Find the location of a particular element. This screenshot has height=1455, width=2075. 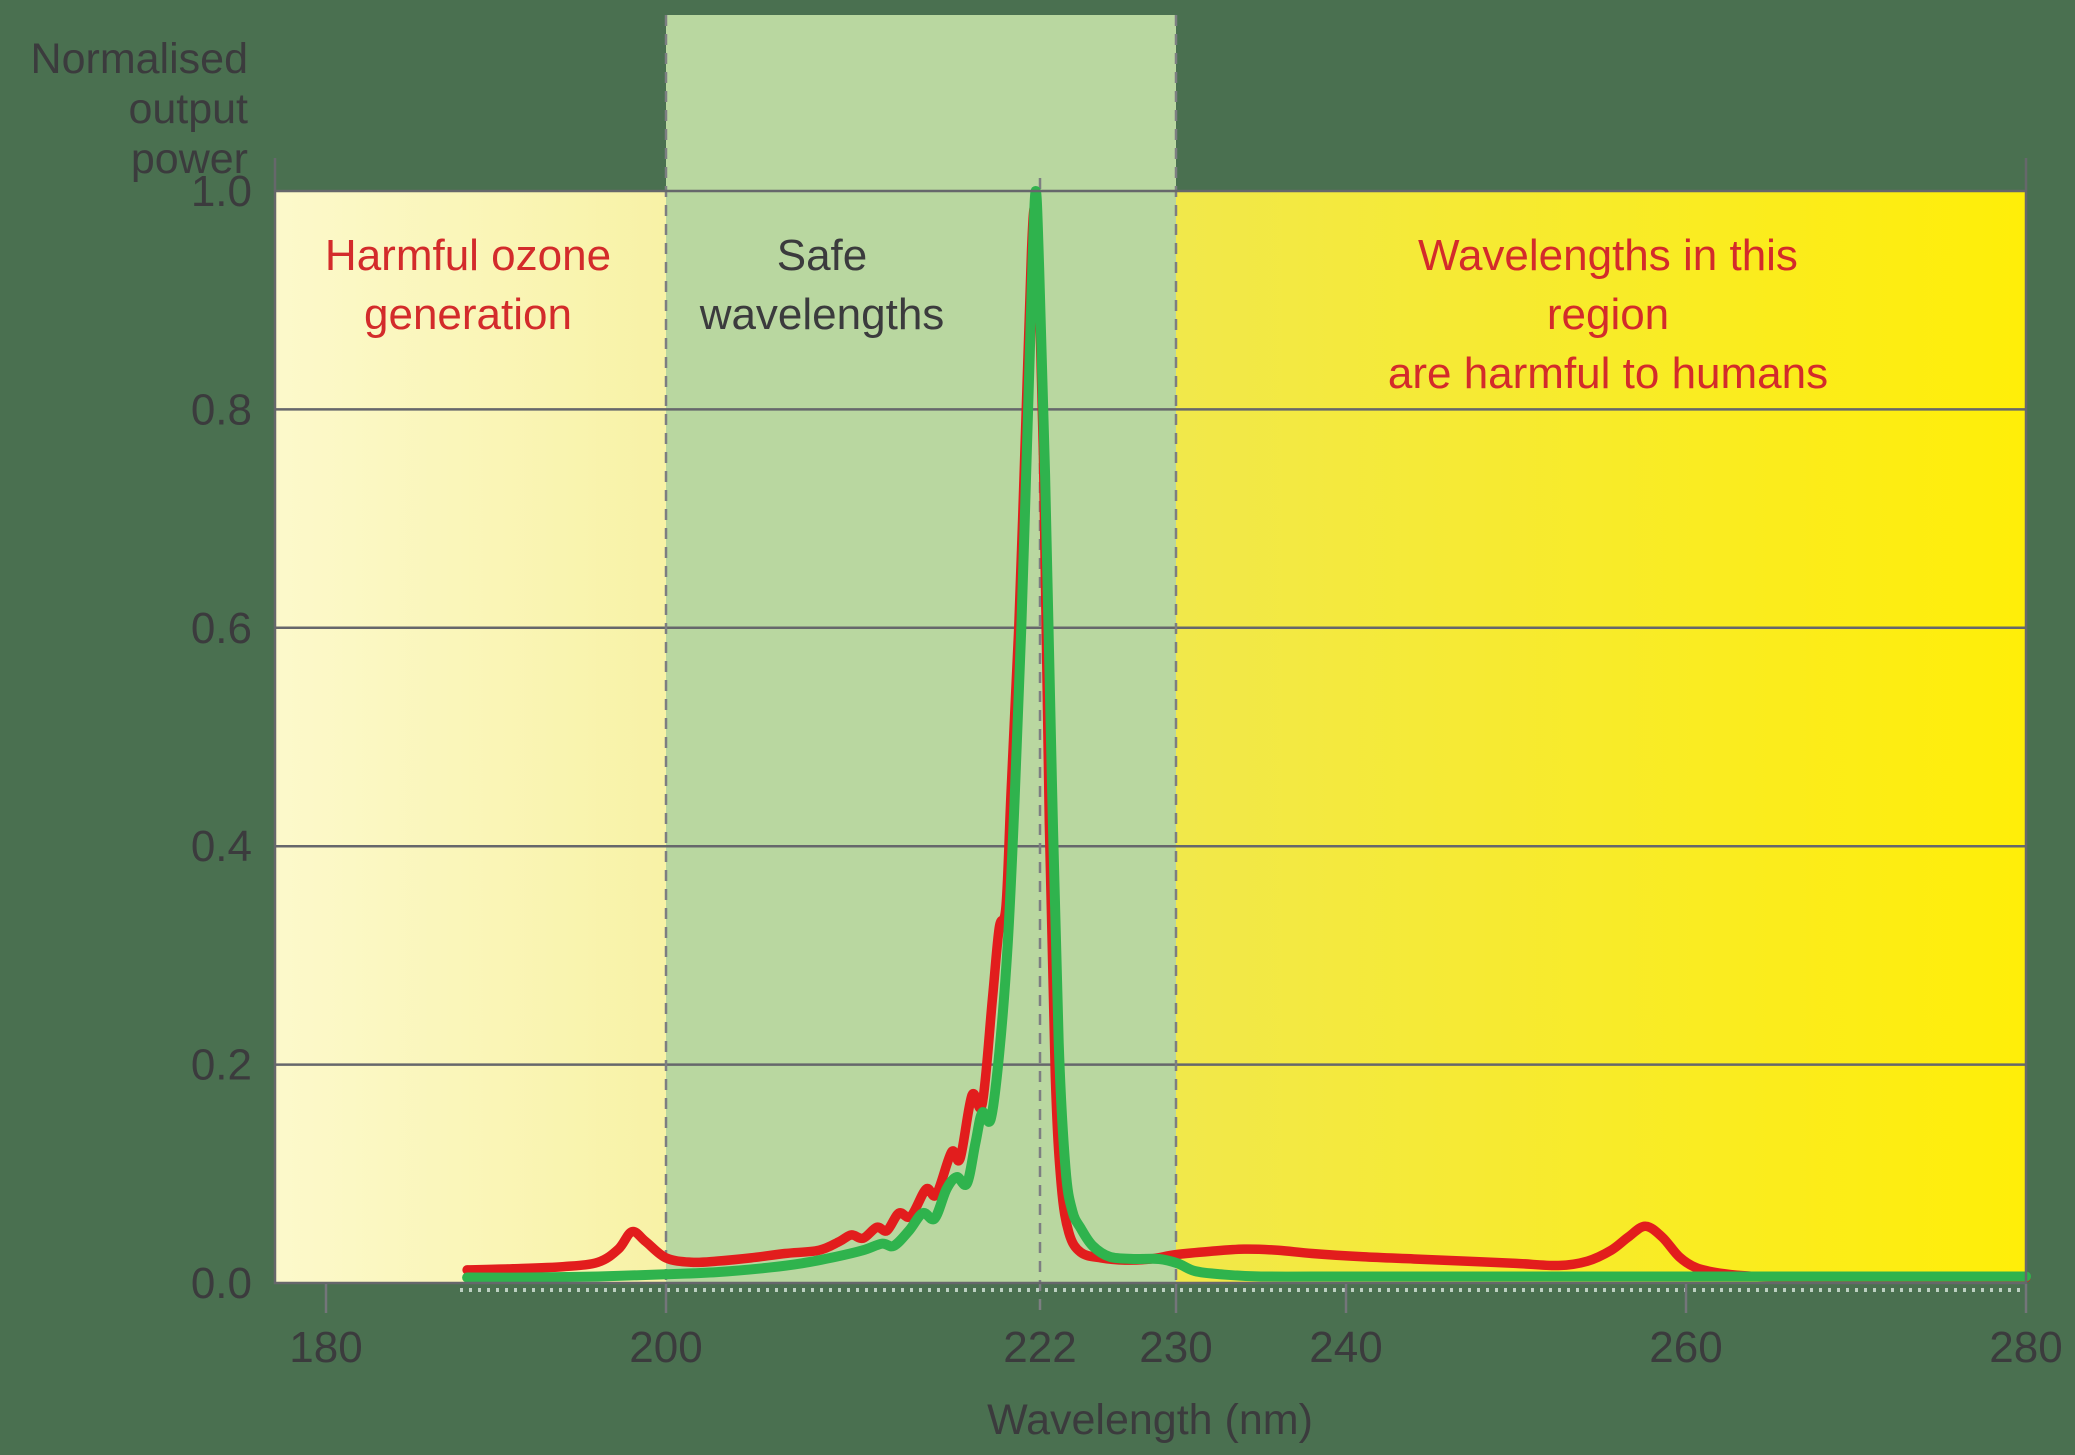

y-tick-label-0.8: 0.8 is located at coordinates (221, 409).